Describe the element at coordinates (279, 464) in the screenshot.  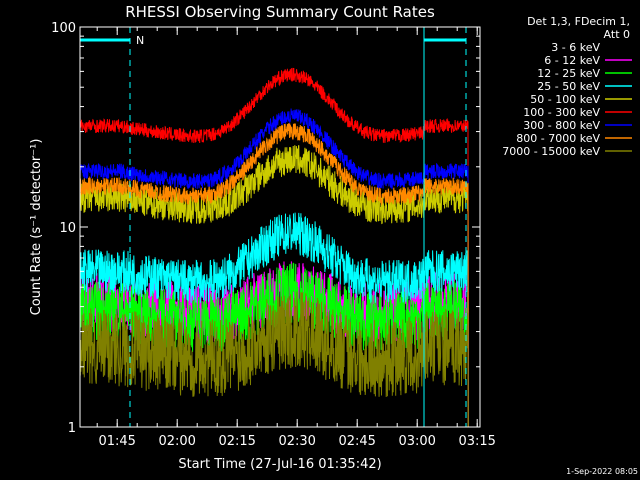
I see `x-axis-label: Start Time (27-Jul-16 01:35:42)` at that location.